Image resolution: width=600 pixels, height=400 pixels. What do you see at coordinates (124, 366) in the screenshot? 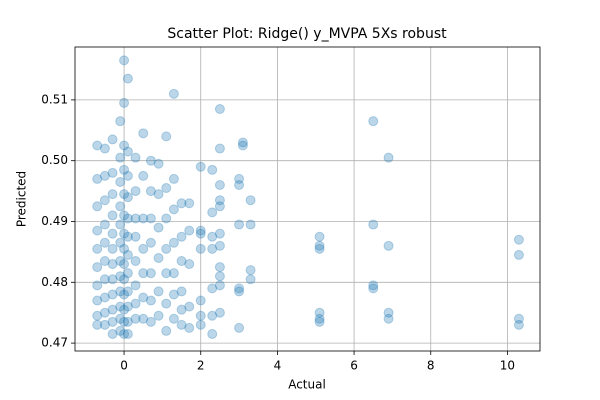
I see `x-tick-label: 0` at bounding box center [124, 366].